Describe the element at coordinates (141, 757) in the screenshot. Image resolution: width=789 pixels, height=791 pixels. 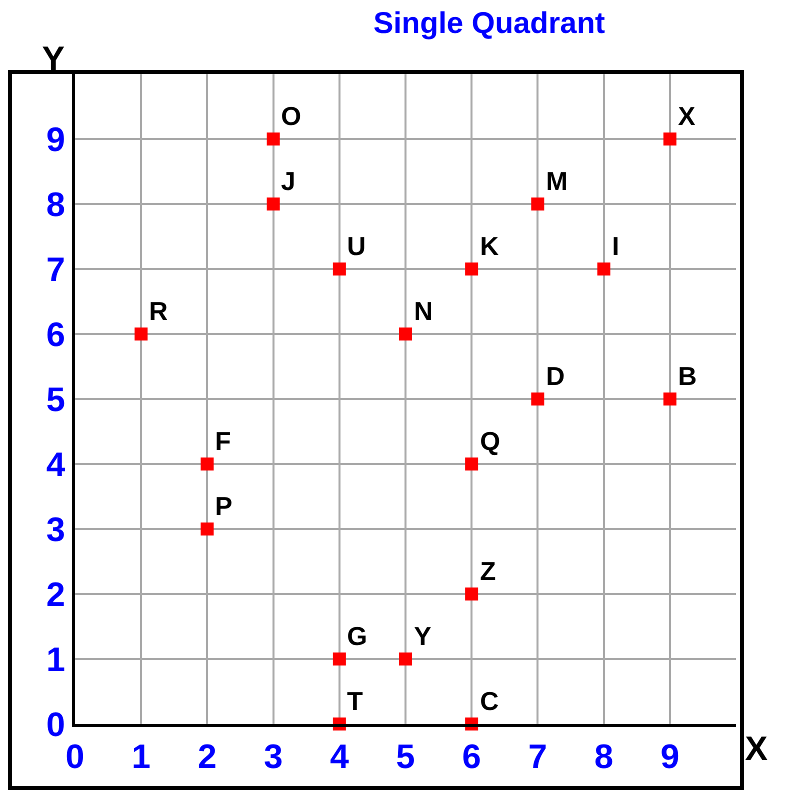
I see `x-tick-label: 1` at that location.